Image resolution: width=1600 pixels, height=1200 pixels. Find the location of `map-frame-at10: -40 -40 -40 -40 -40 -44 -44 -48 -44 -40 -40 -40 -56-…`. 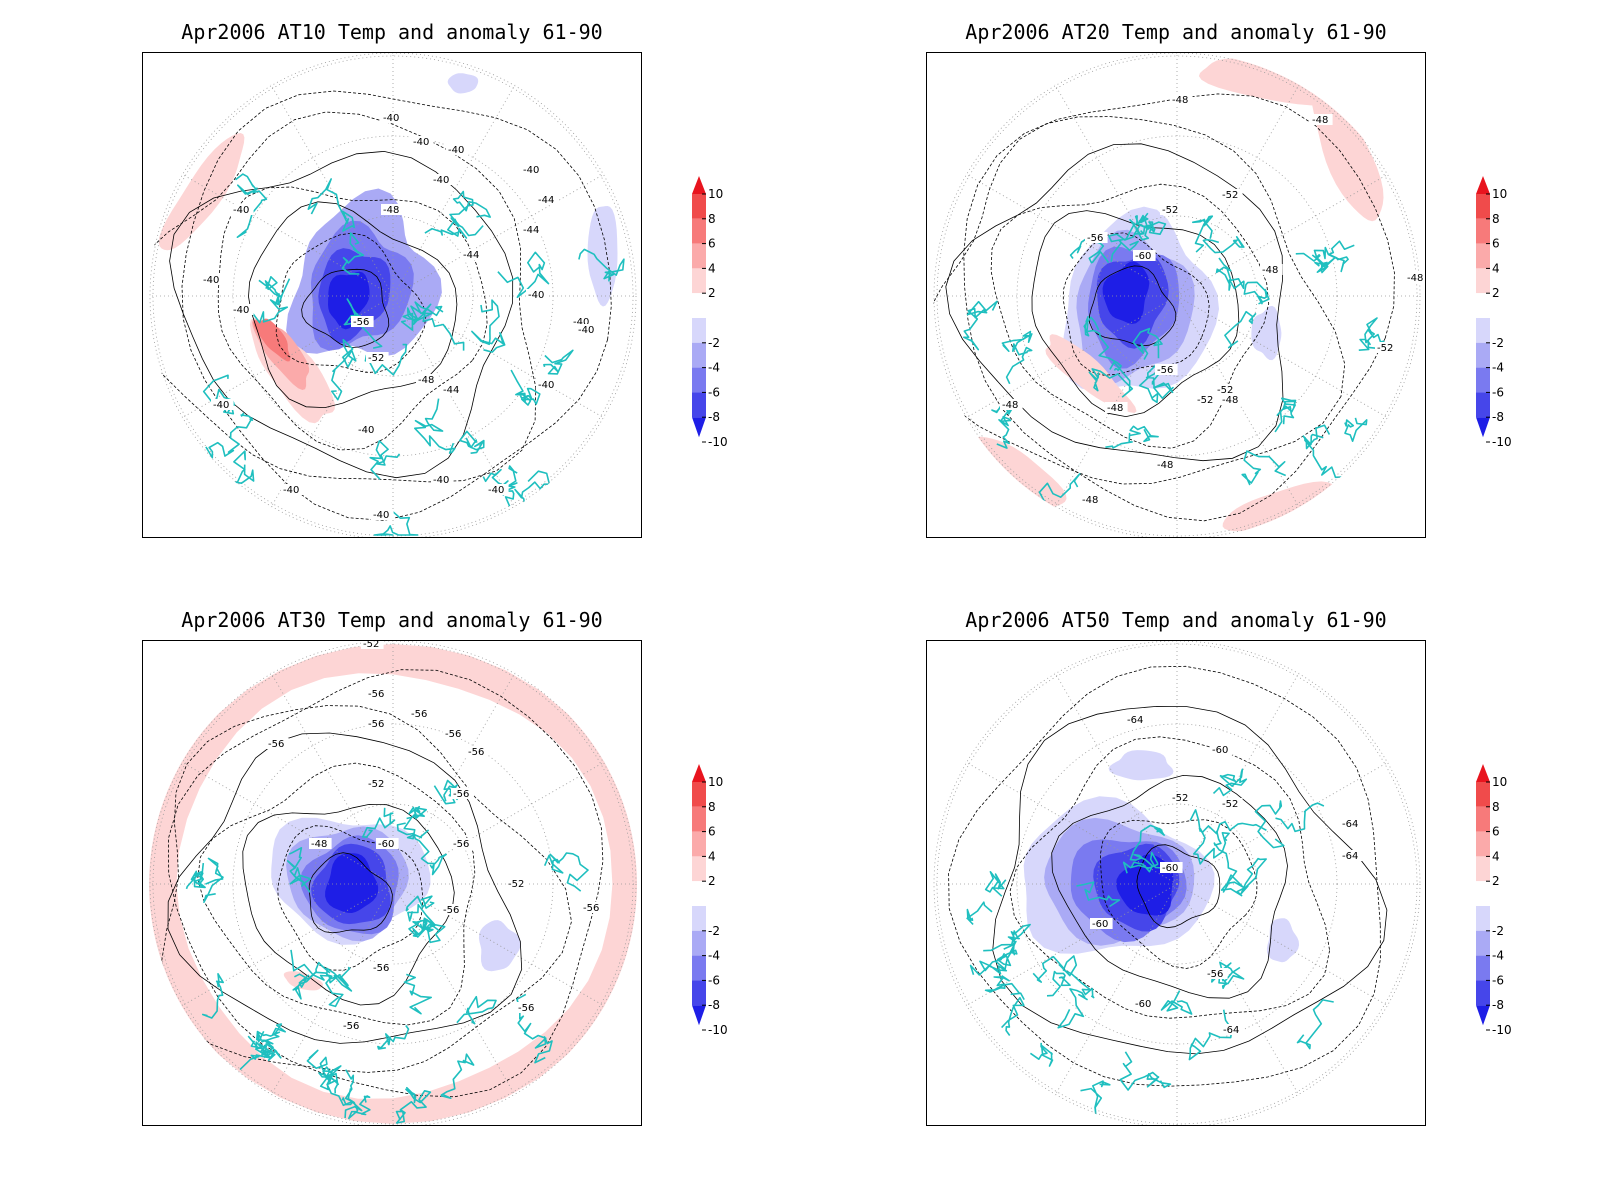

map-frame-at10: -40 -40 -40 -40 -40 -44 -44 -48 -44 -40 -40 -40 -56-… is located at coordinates (392, 295).